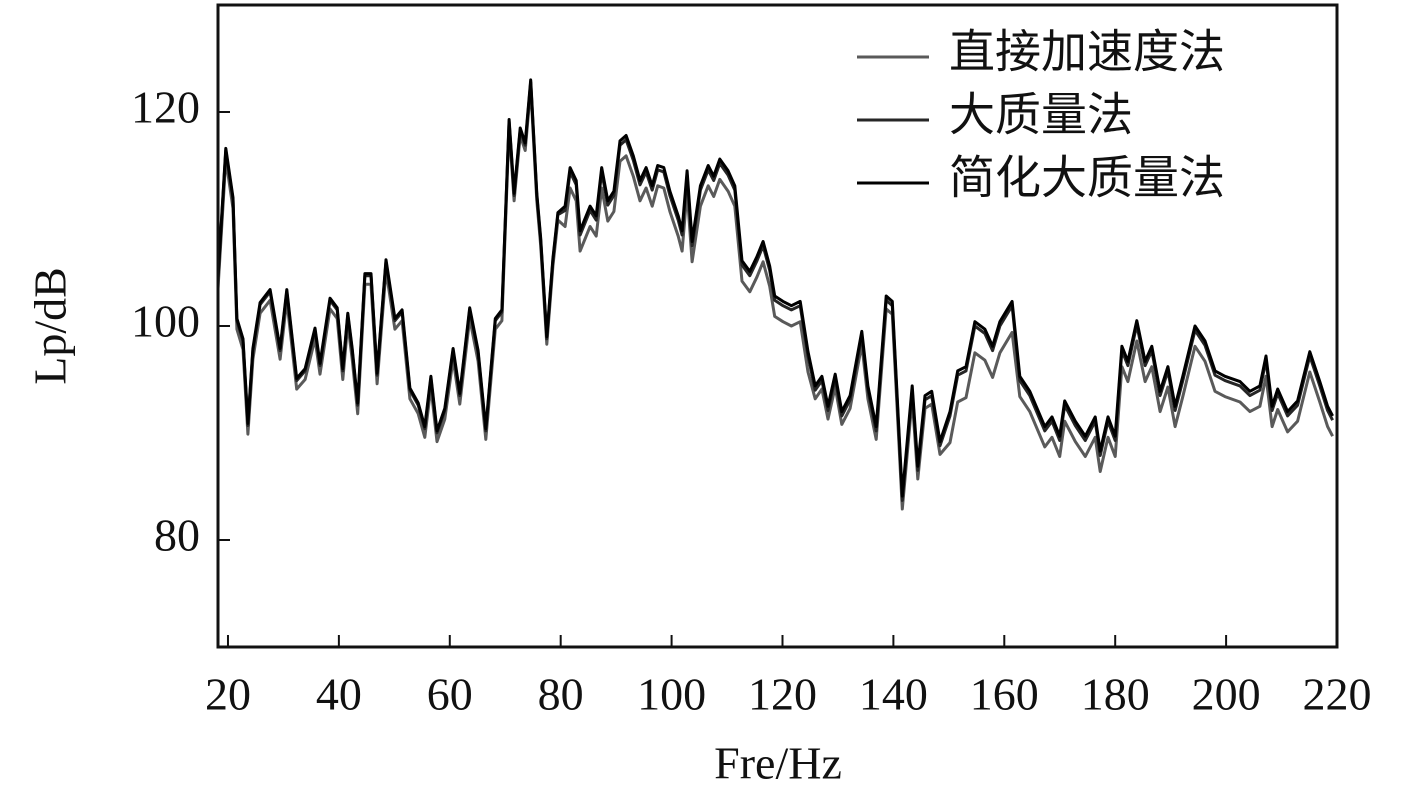 This screenshot has width=1417, height=794. What do you see at coordinates (165, 107) in the screenshot?
I see `y-tick-label: 120` at bounding box center [165, 107].